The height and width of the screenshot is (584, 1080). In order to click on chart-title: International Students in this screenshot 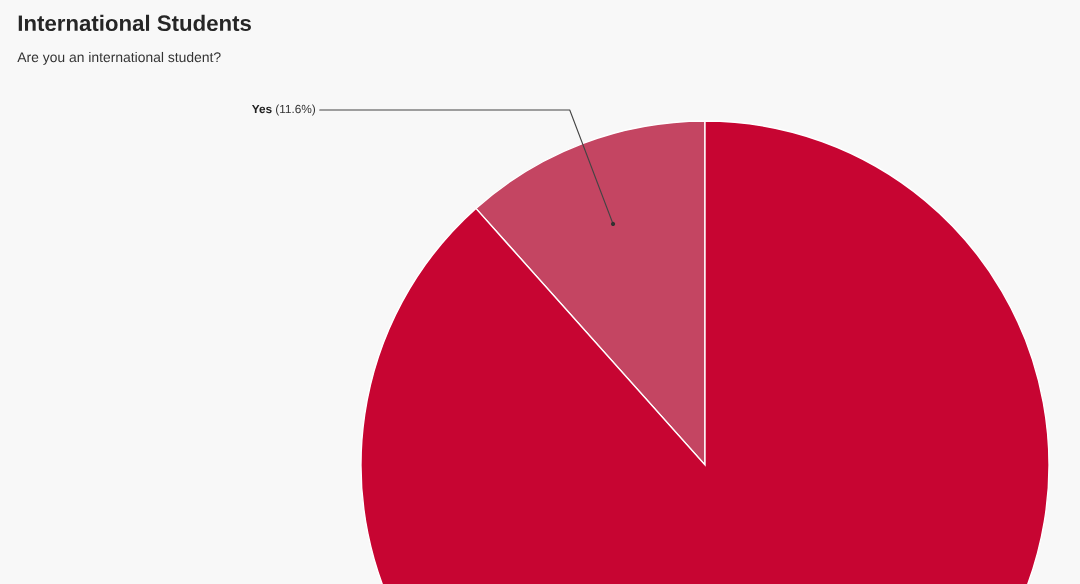, I will do `click(134, 23)`.